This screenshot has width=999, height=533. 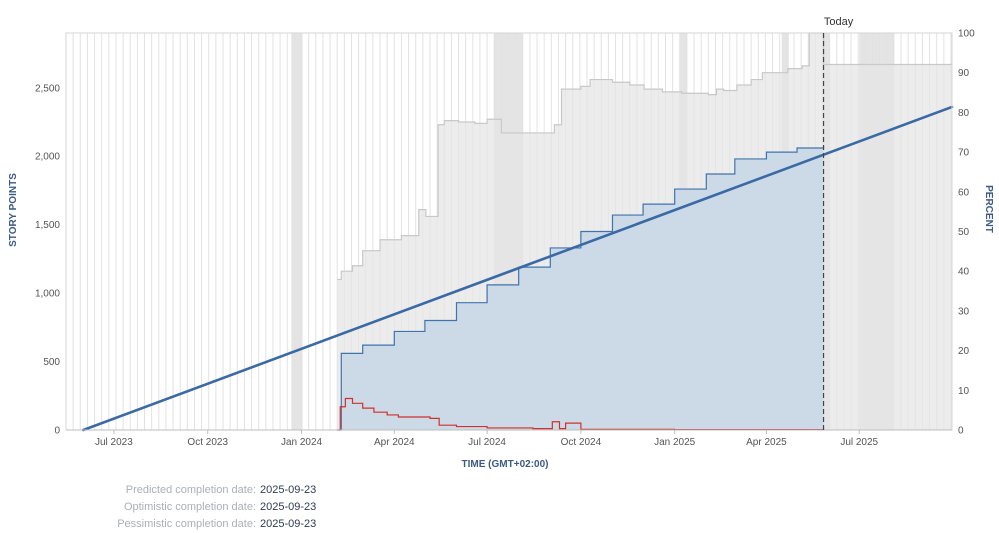 I want to click on y2-tick-label: 20, so click(x=964, y=351).